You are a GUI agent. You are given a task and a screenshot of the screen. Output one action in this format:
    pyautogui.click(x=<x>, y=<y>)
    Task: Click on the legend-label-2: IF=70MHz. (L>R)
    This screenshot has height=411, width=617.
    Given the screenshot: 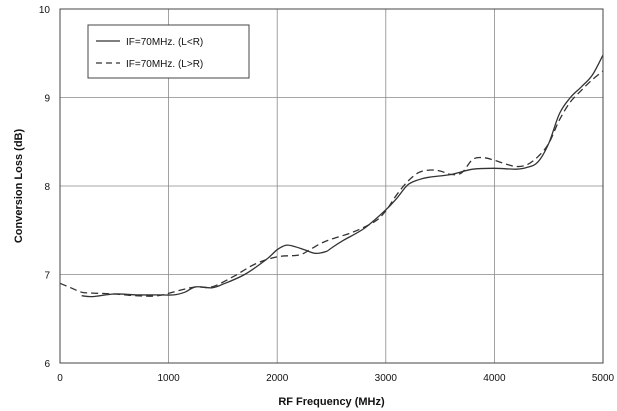 What is the action you would take?
    pyautogui.click(x=164, y=64)
    